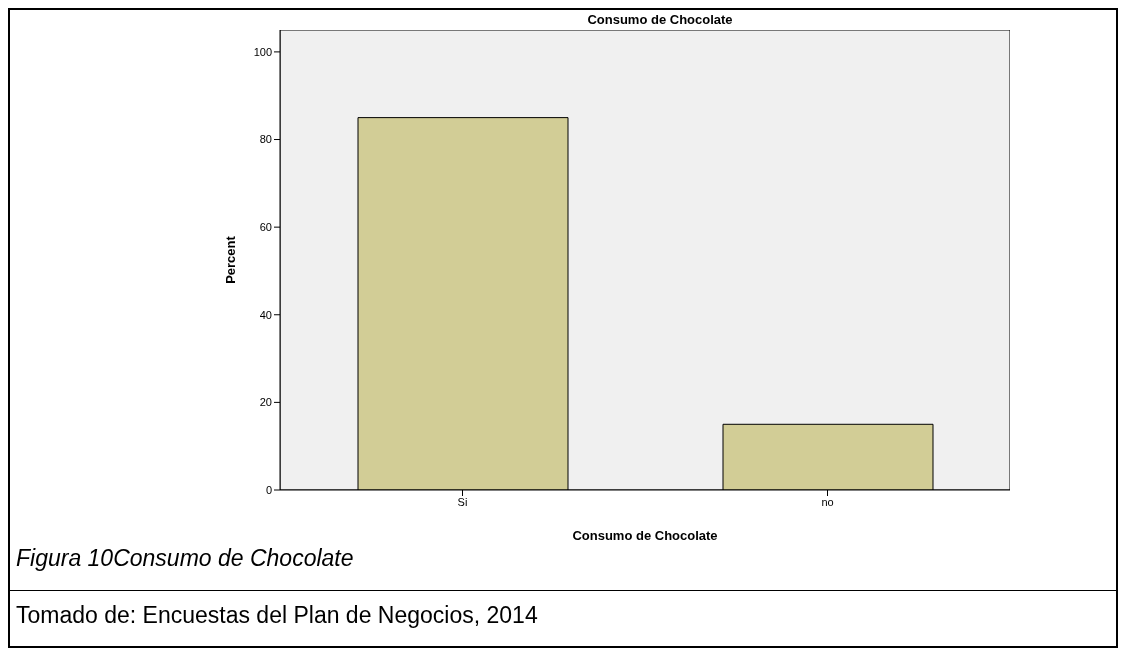  I want to click on y-tick-label: 20, so click(265, 402).